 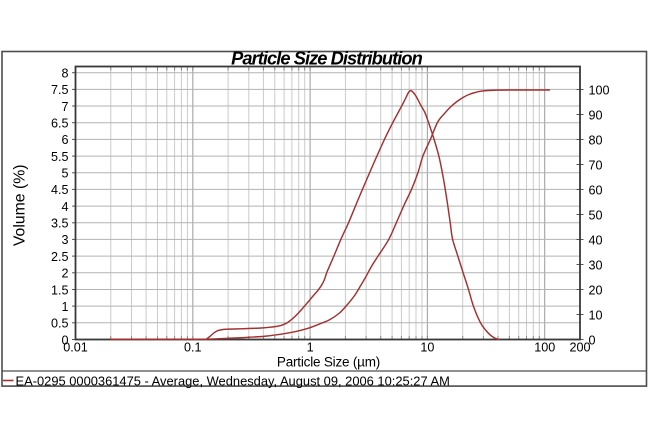 I want to click on svg-text: 2.5, so click(x=60, y=257).